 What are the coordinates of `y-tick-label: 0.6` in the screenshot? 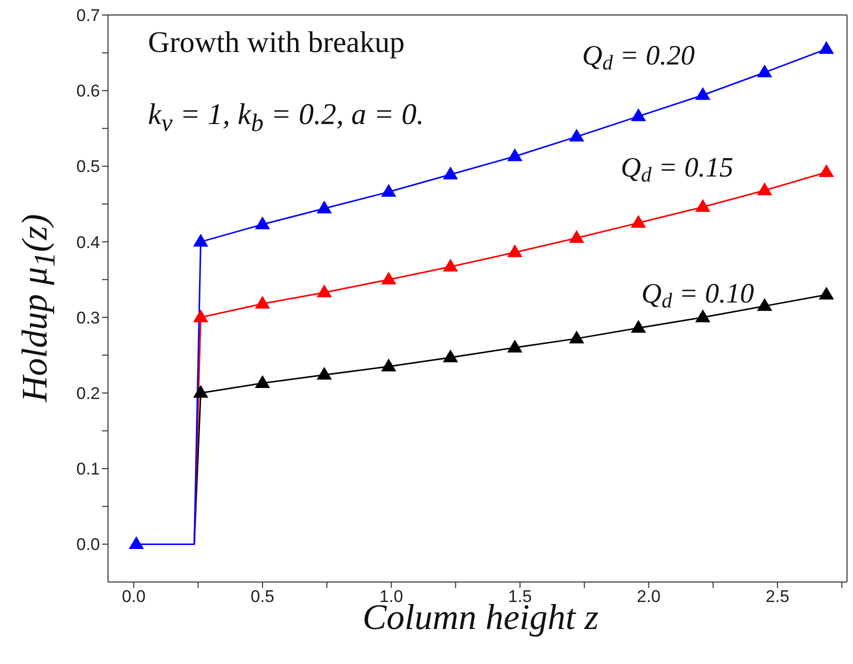 It's located at (88, 91).